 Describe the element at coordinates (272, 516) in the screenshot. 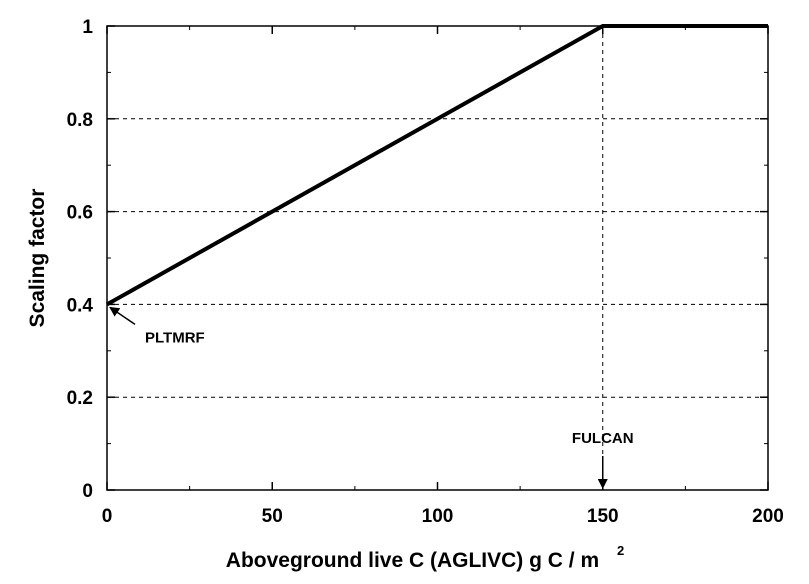

I see `x-tick-label: 50` at that location.